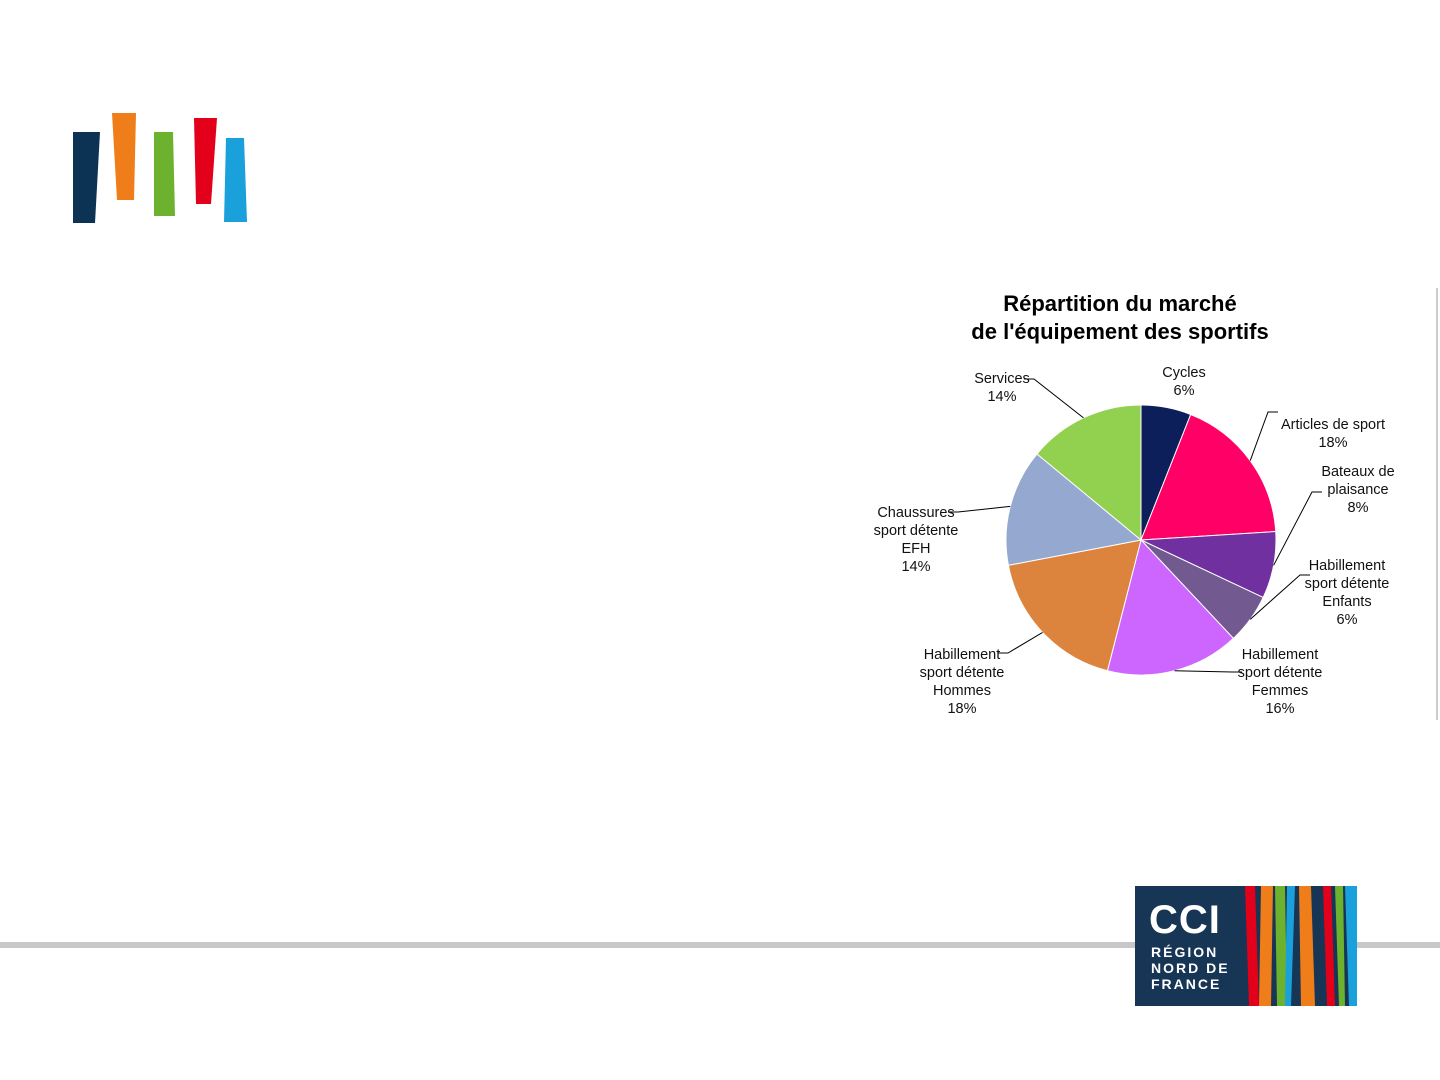 The width and height of the screenshot is (1440, 1080). What do you see at coordinates (1333, 434) in the screenshot?
I see `slice-label: Articles de sport 18%` at bounding box center [1333, 434].